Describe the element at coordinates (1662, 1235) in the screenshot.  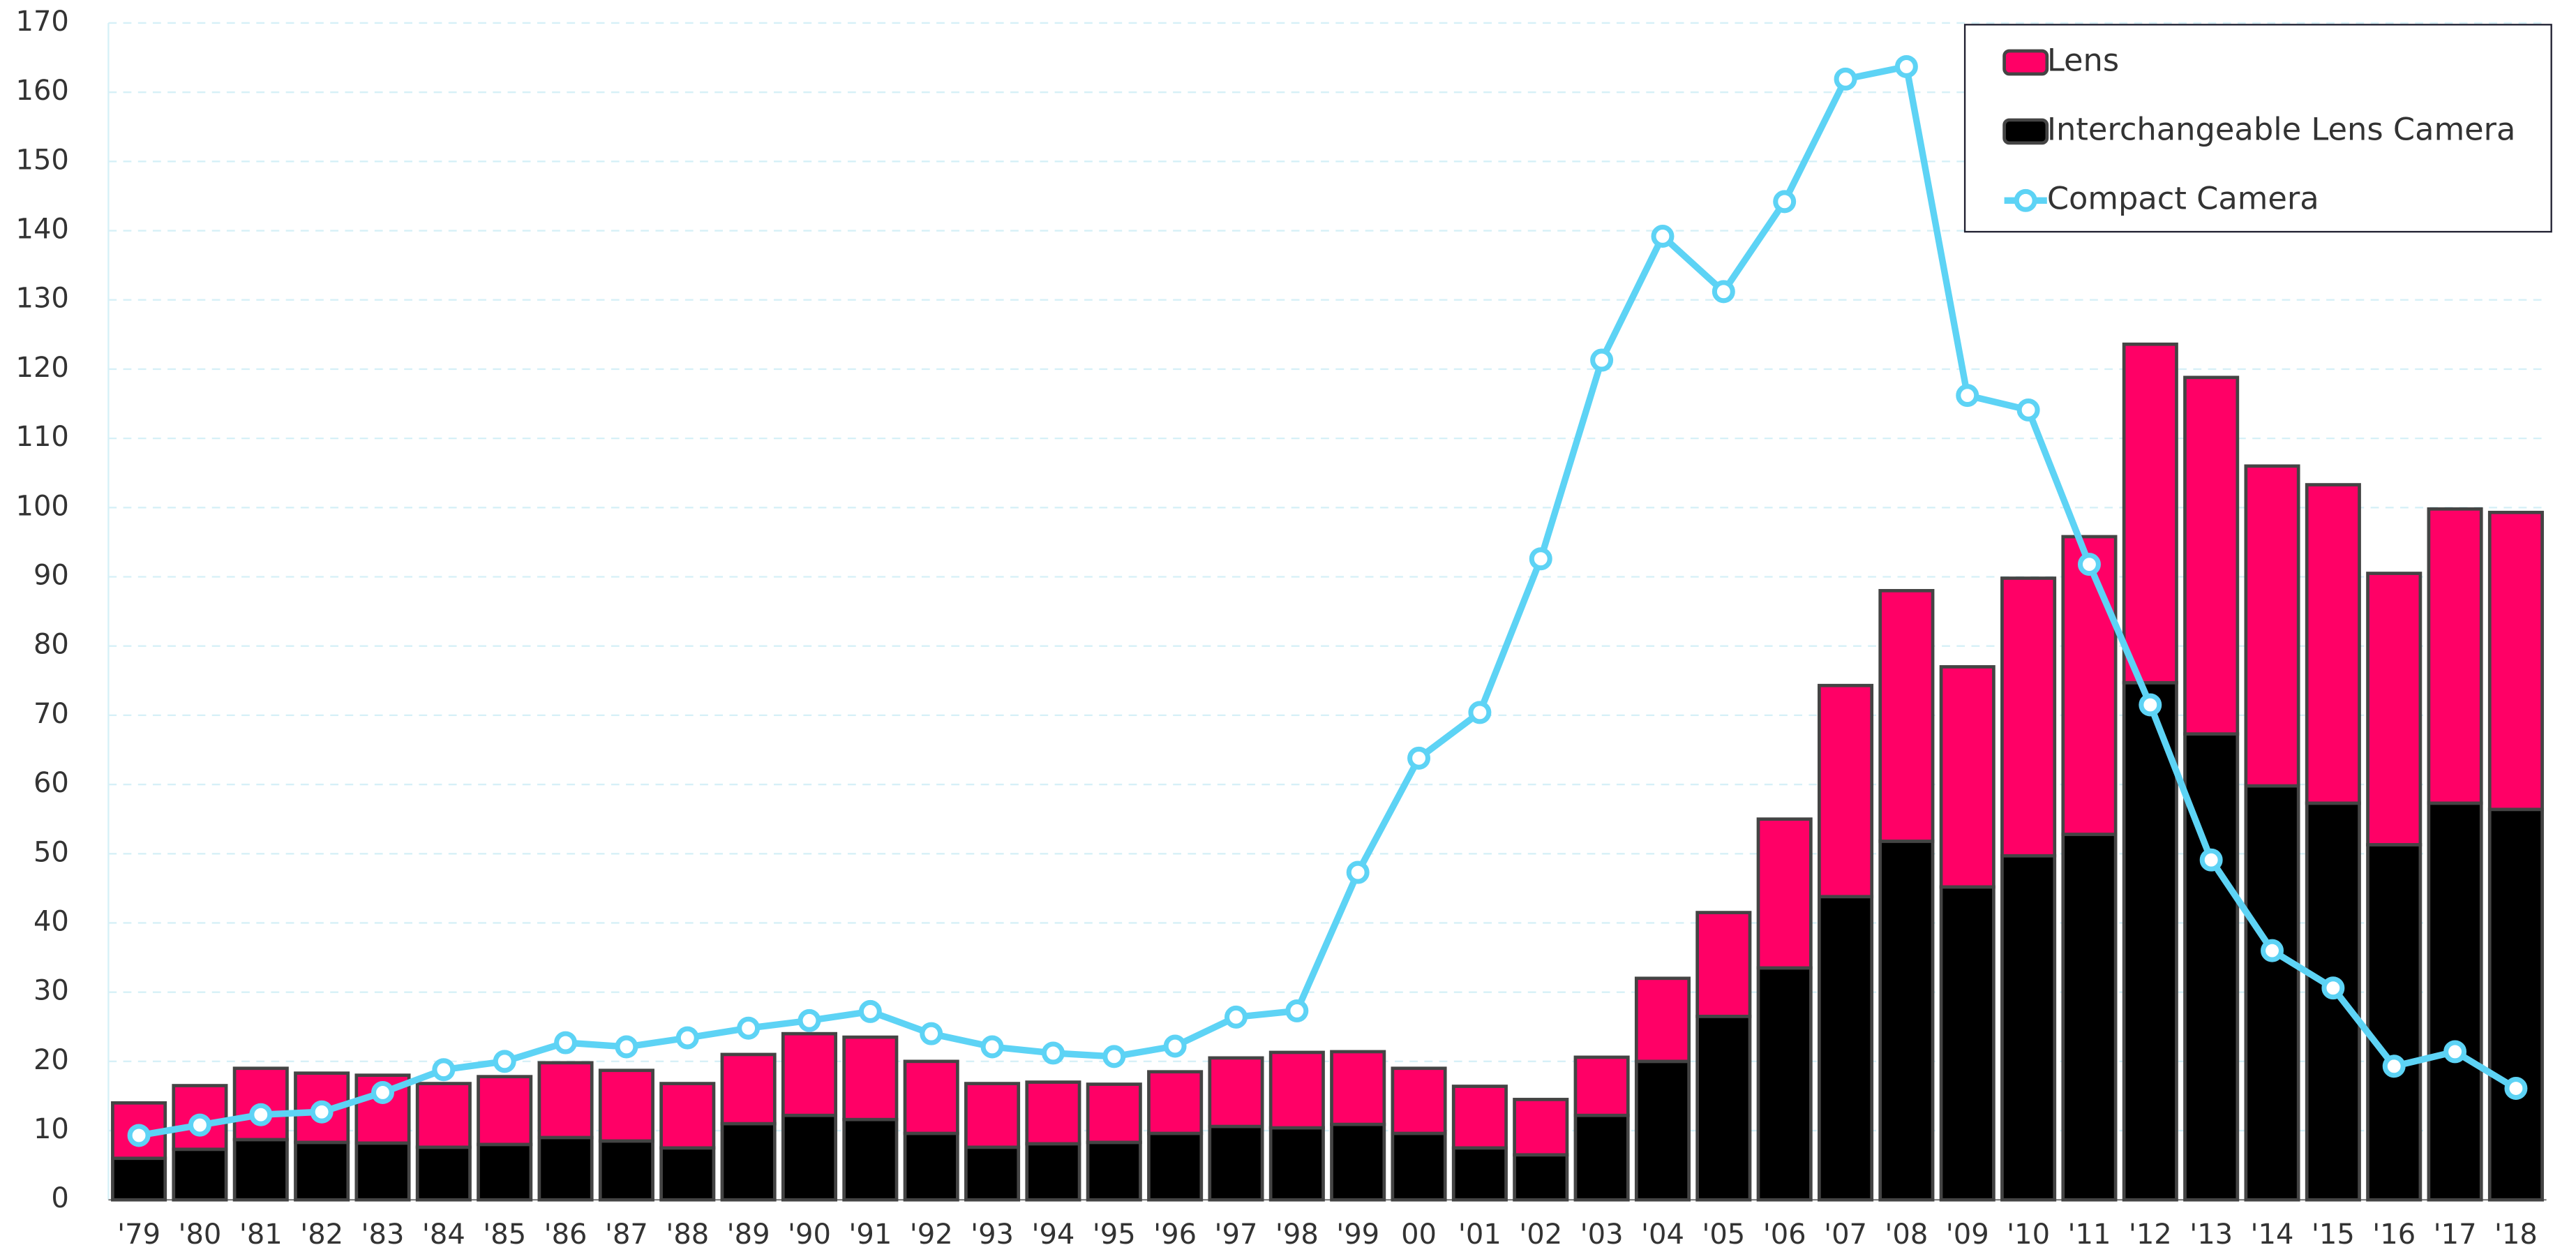
I see `x-tick-label: '04` at that location.